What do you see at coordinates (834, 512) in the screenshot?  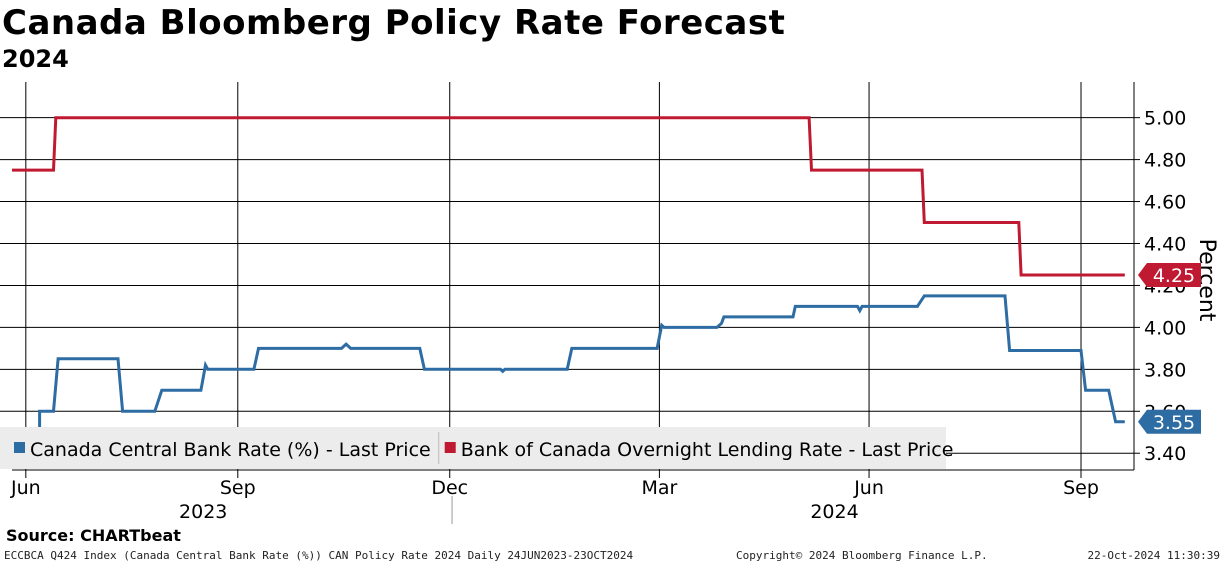 I see `year-label: 2024` at bounding box center [834, 512].